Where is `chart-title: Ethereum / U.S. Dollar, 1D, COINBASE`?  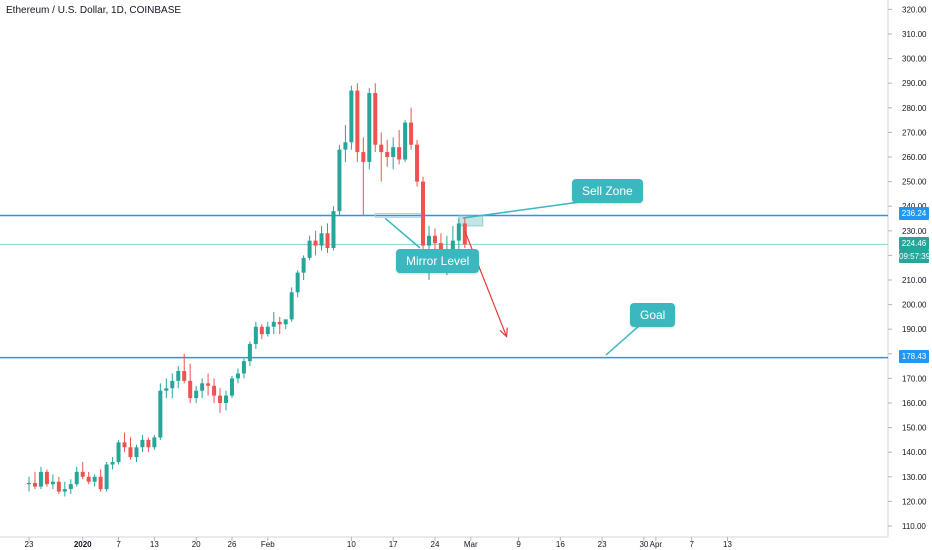
chart-title: Ethereum / U.S. Dollar, 1D, COINBASE is located at coordinates (94, 10).